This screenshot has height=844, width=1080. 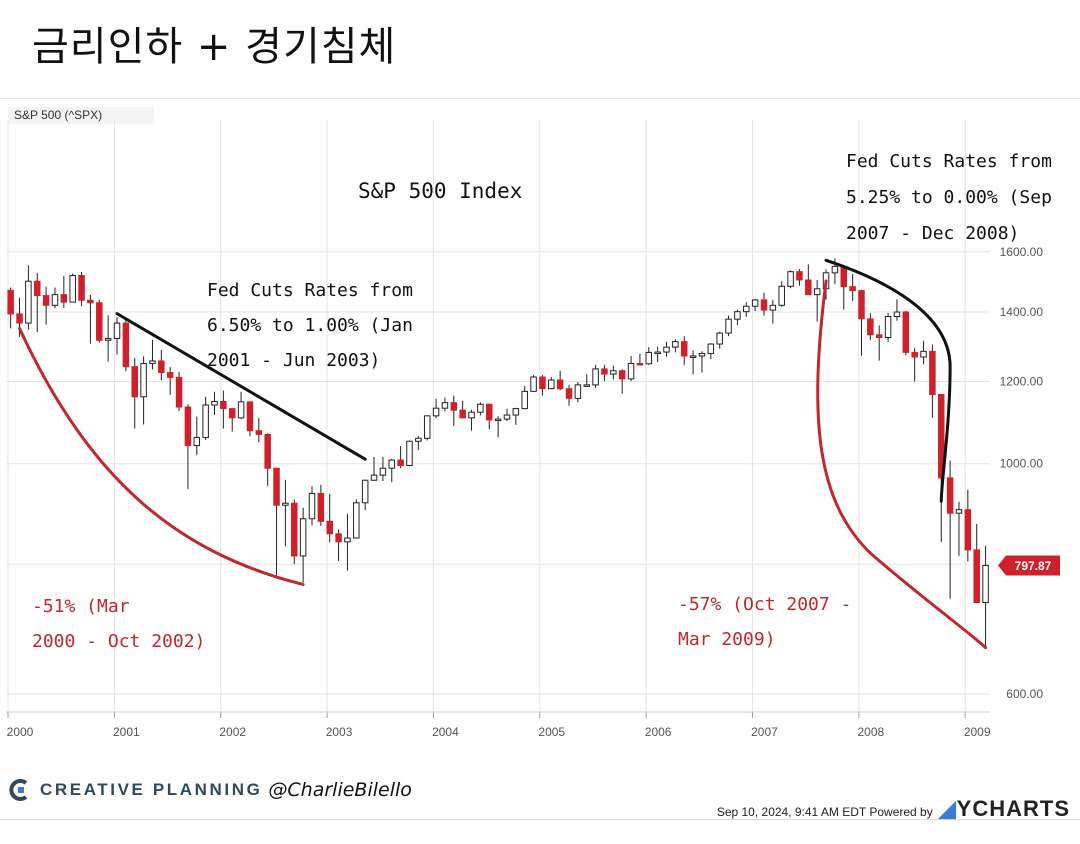 What do you see at coordinates (126, 732) in the screenshot?
I see `x-tick-label: 2001` at bounding box center [126, 732].